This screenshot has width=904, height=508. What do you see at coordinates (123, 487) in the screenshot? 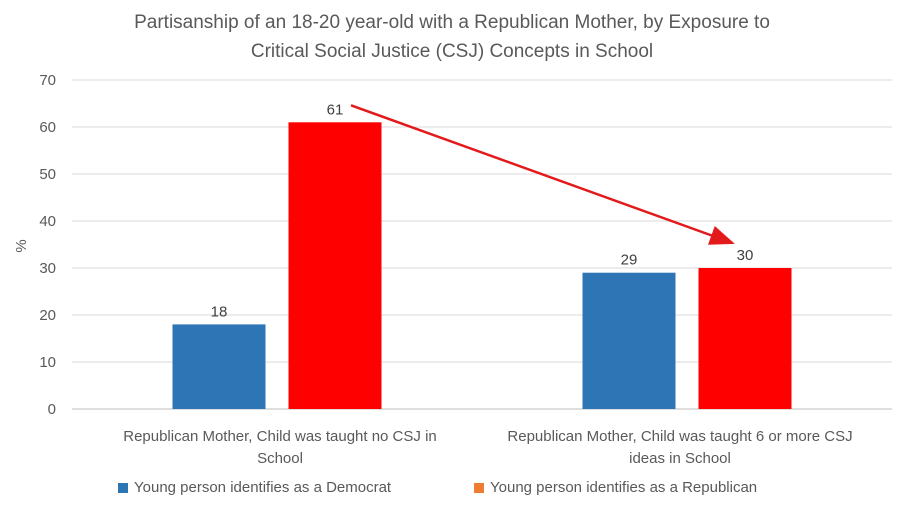
I see `legend-swatch-democrat` at bounding box center [123, 487].